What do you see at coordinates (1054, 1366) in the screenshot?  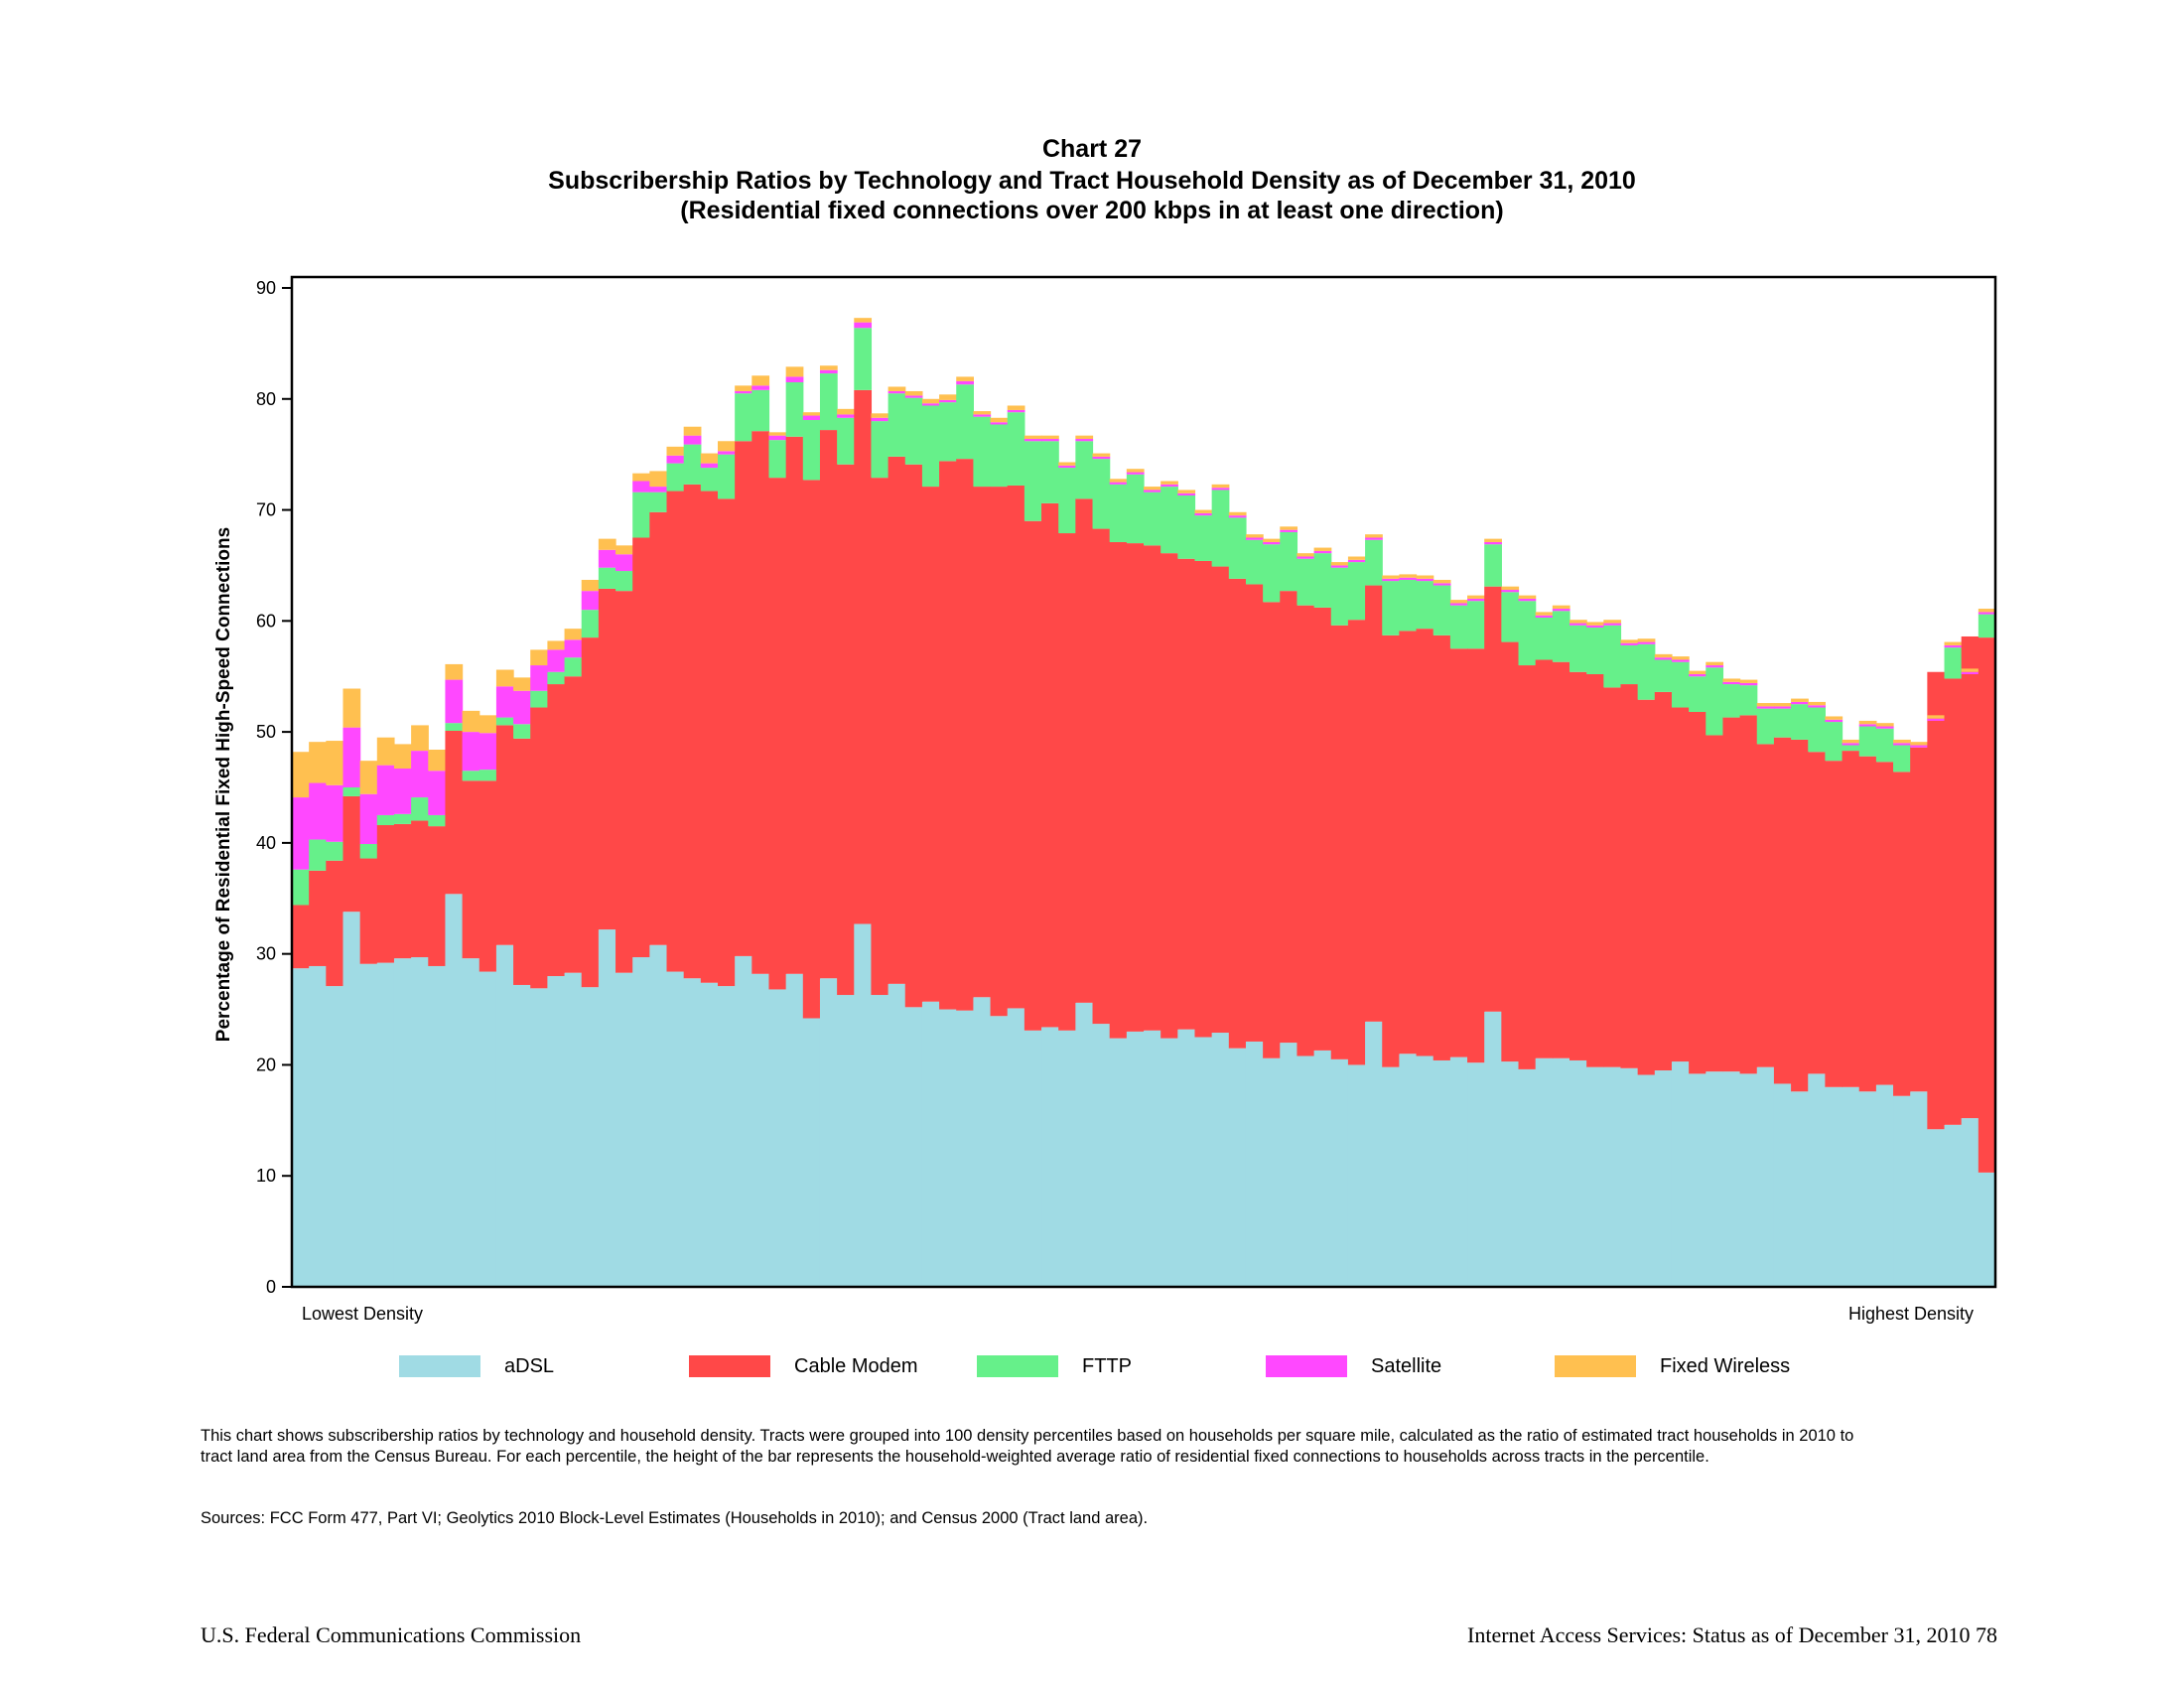 I see `legend-item-fttp: FTTP` at bounding box center [1054, 1366].